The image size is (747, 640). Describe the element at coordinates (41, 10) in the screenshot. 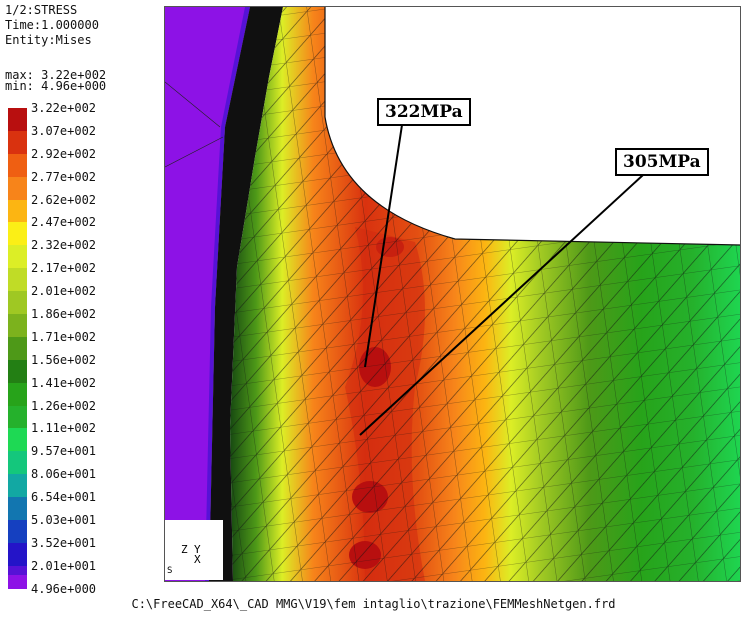

I see `step-label: 1/2:STRESS` at that location.